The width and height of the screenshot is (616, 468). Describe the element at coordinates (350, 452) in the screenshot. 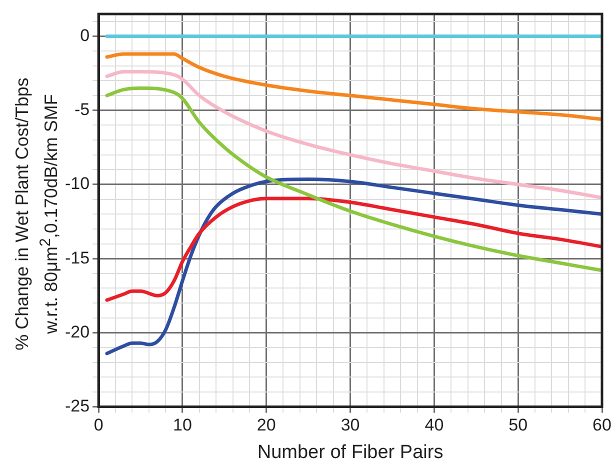

I see `x-axis-title: Number of Fiber Pairs` at that location.